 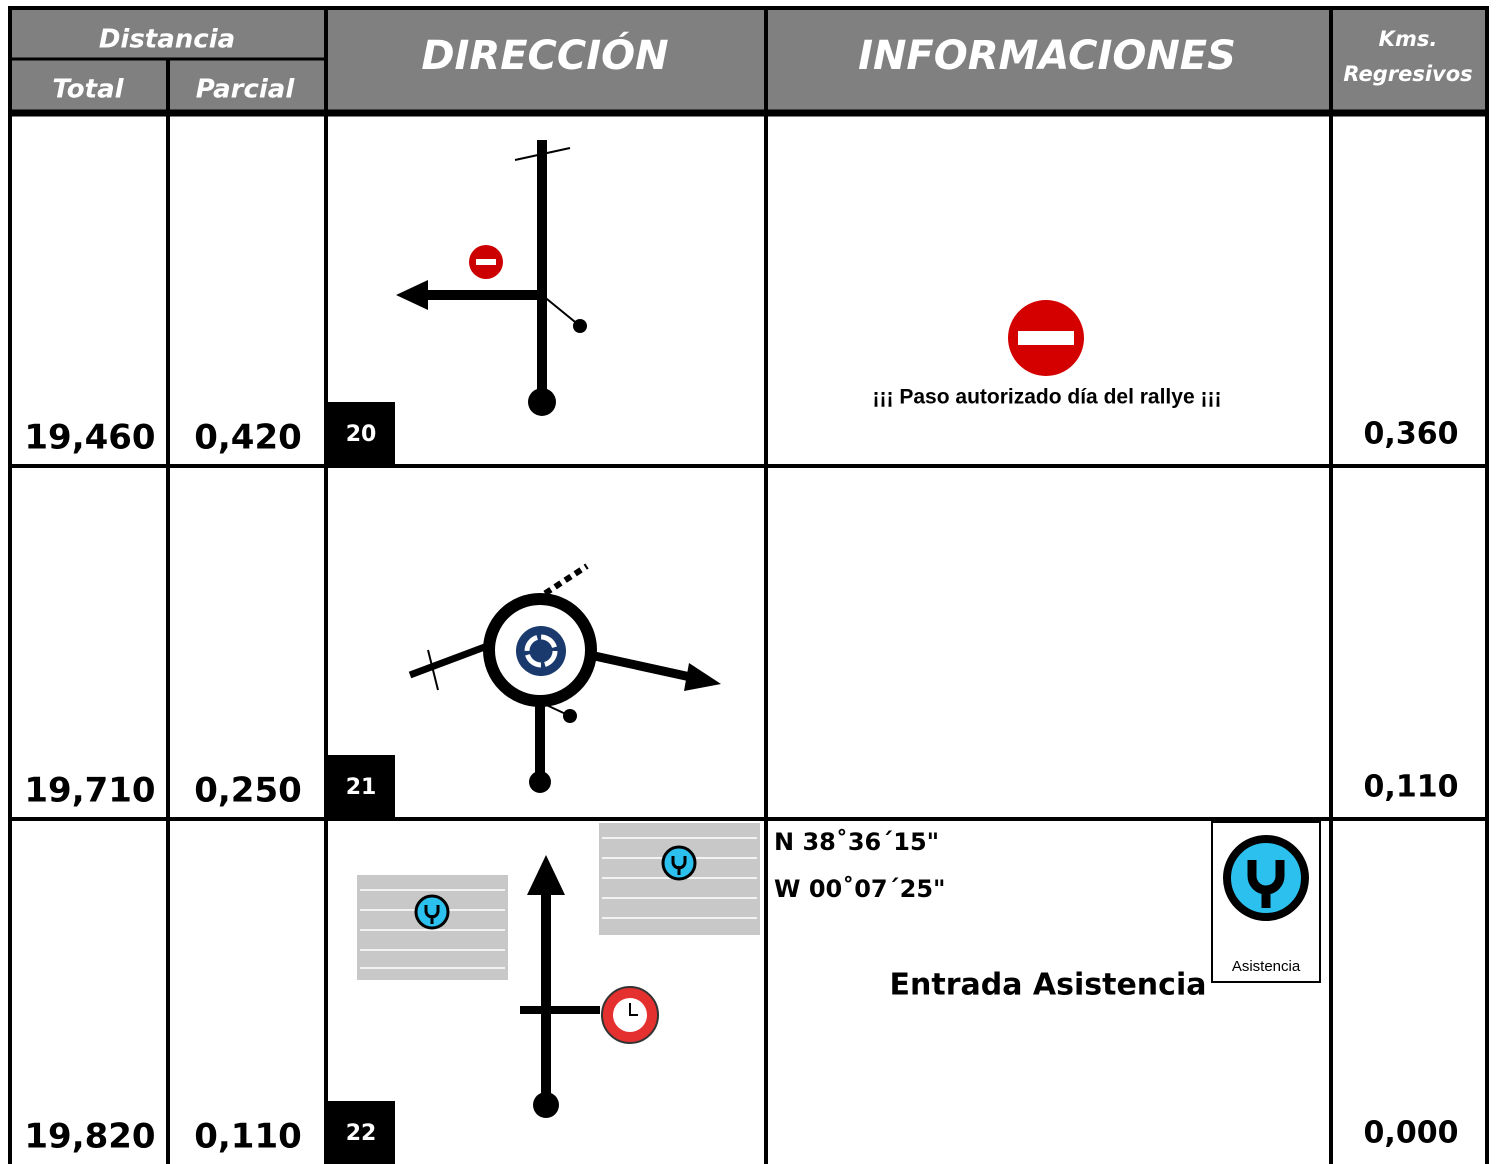 I want to click on sign-label: Asistencia, so click(x=1266, y=966).